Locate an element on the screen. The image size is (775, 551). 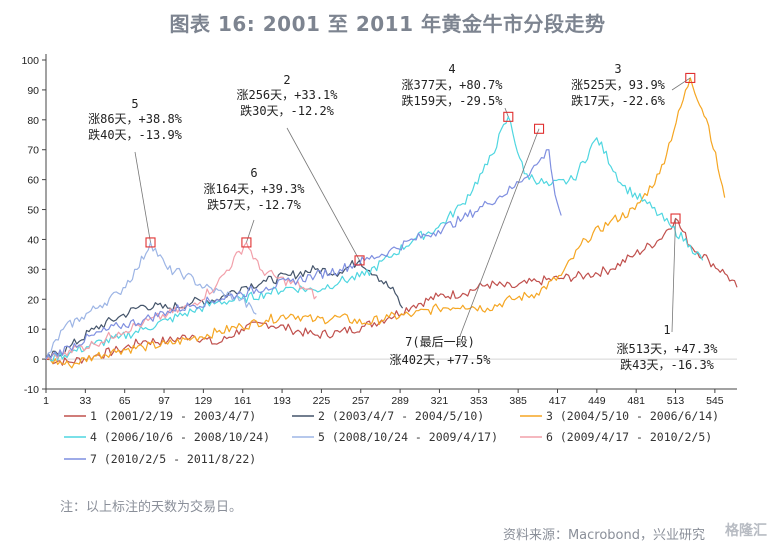
y-tick-label: 80 is located at coordinates (33, 121).